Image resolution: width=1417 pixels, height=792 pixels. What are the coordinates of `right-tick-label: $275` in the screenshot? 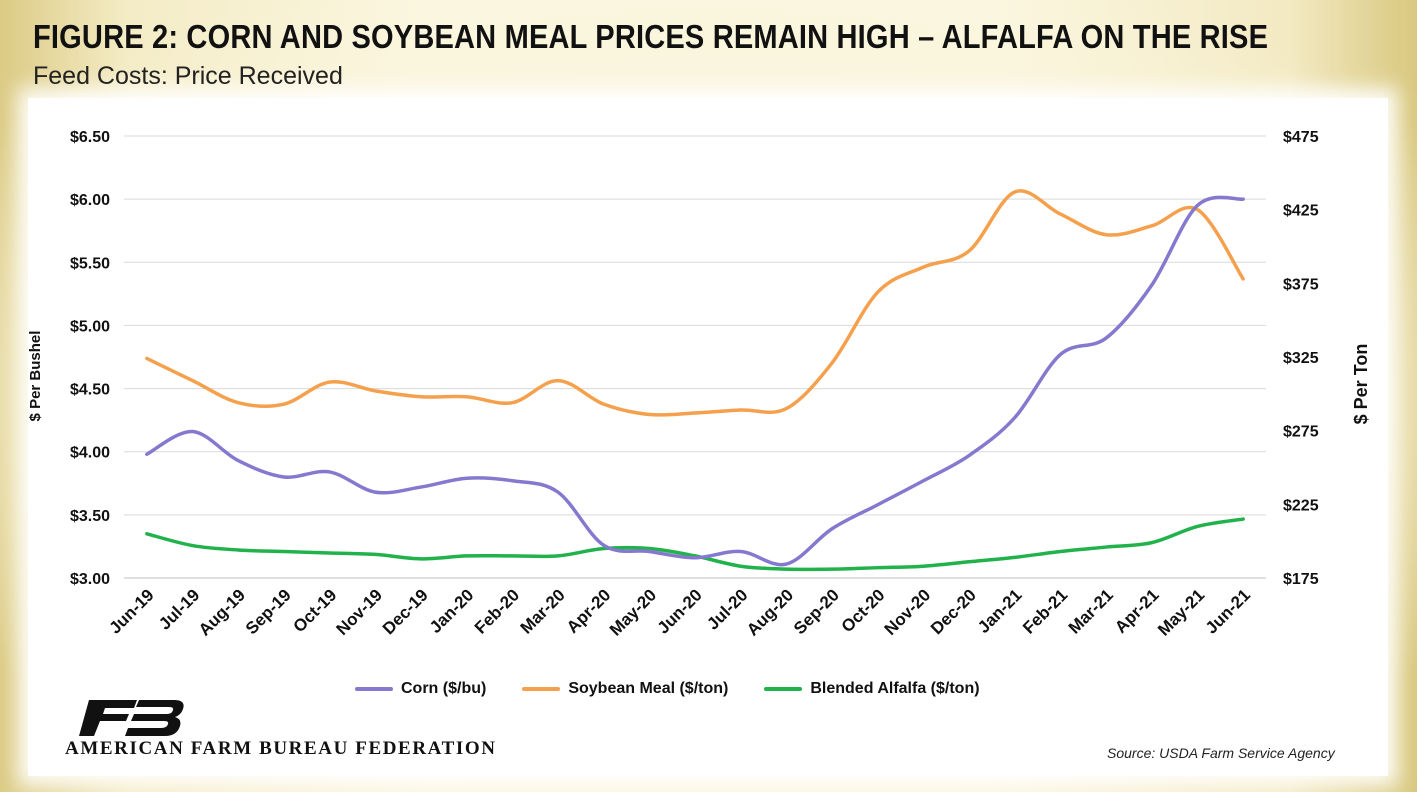 It's located at (1301, 432).